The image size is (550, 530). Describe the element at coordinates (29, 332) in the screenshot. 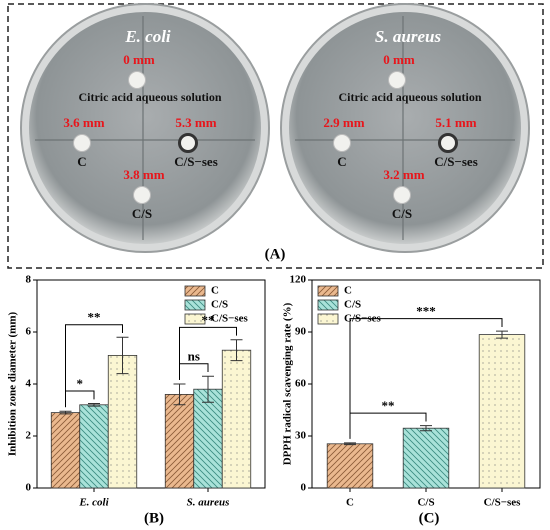

I see `y-tick-label: 6` at that location.